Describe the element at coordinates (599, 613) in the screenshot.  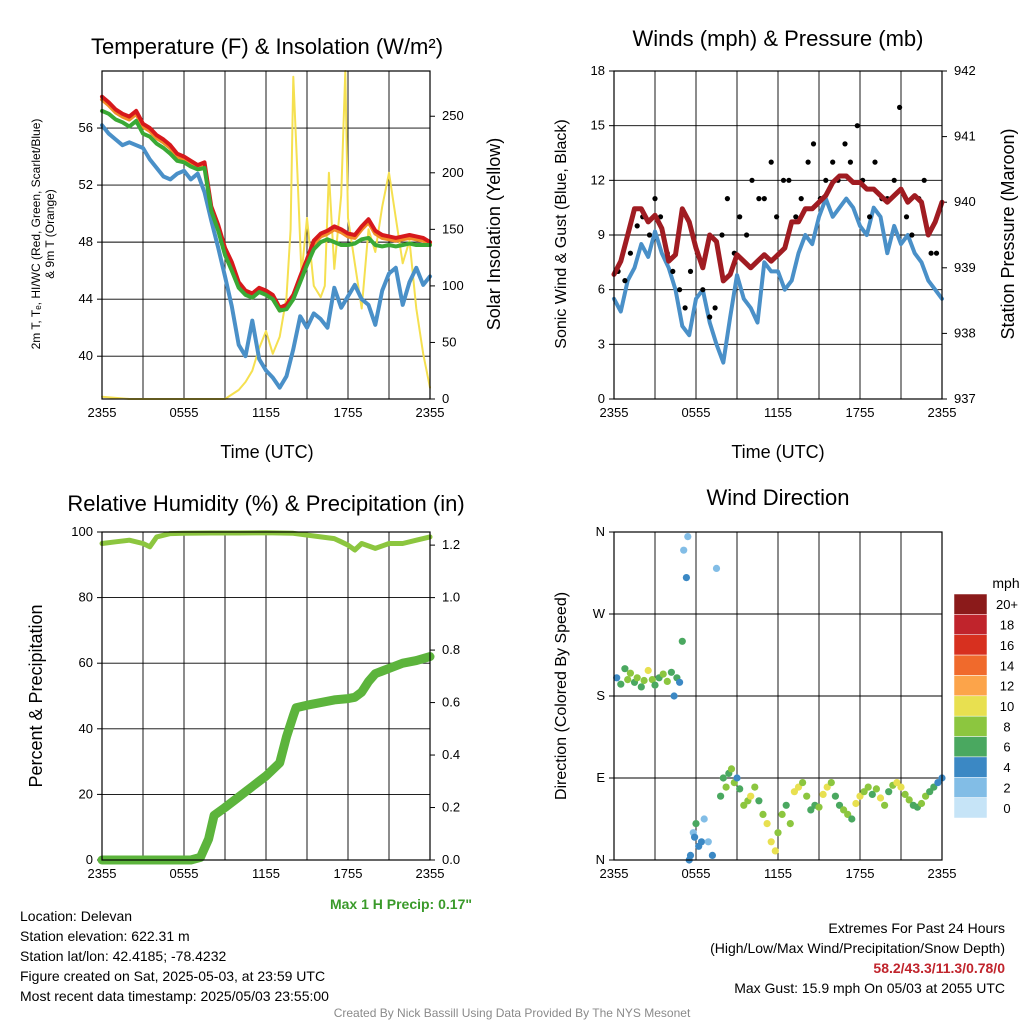
I see `direction-ytick-left-label: W` at that location.